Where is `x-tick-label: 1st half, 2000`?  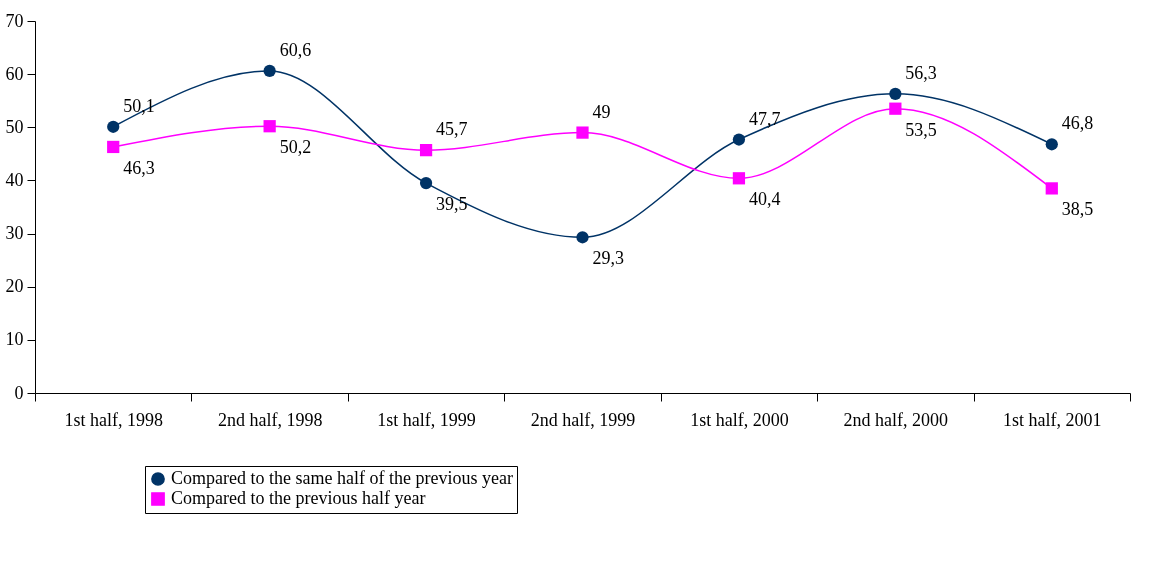
x-tick-label: 1st half, 2000 is located at coordinates (739, 419).